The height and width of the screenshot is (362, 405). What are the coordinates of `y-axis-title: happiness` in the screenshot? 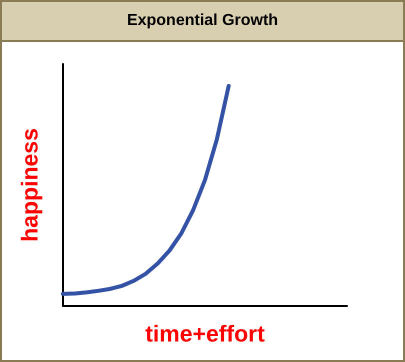 It's located at (29, 185).